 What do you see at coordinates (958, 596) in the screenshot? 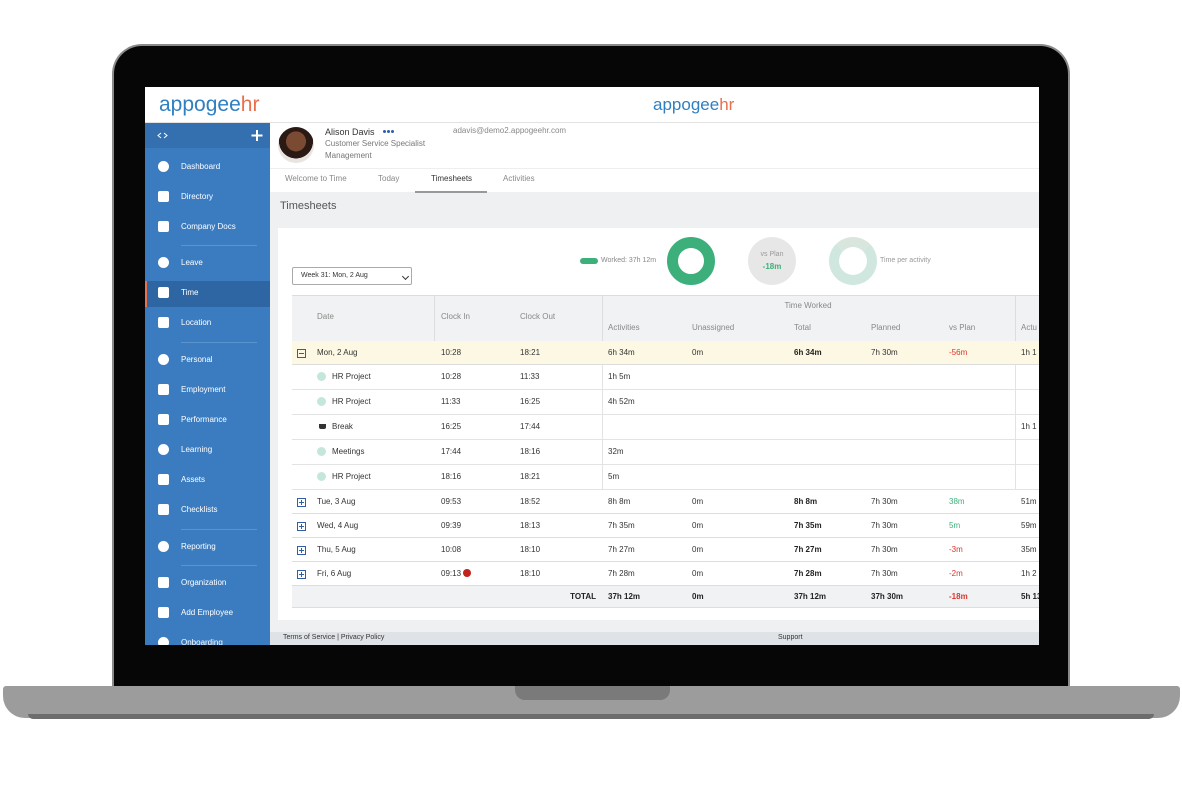
I see `total-vs-plan: -18m` at bounding box center [958, 596].